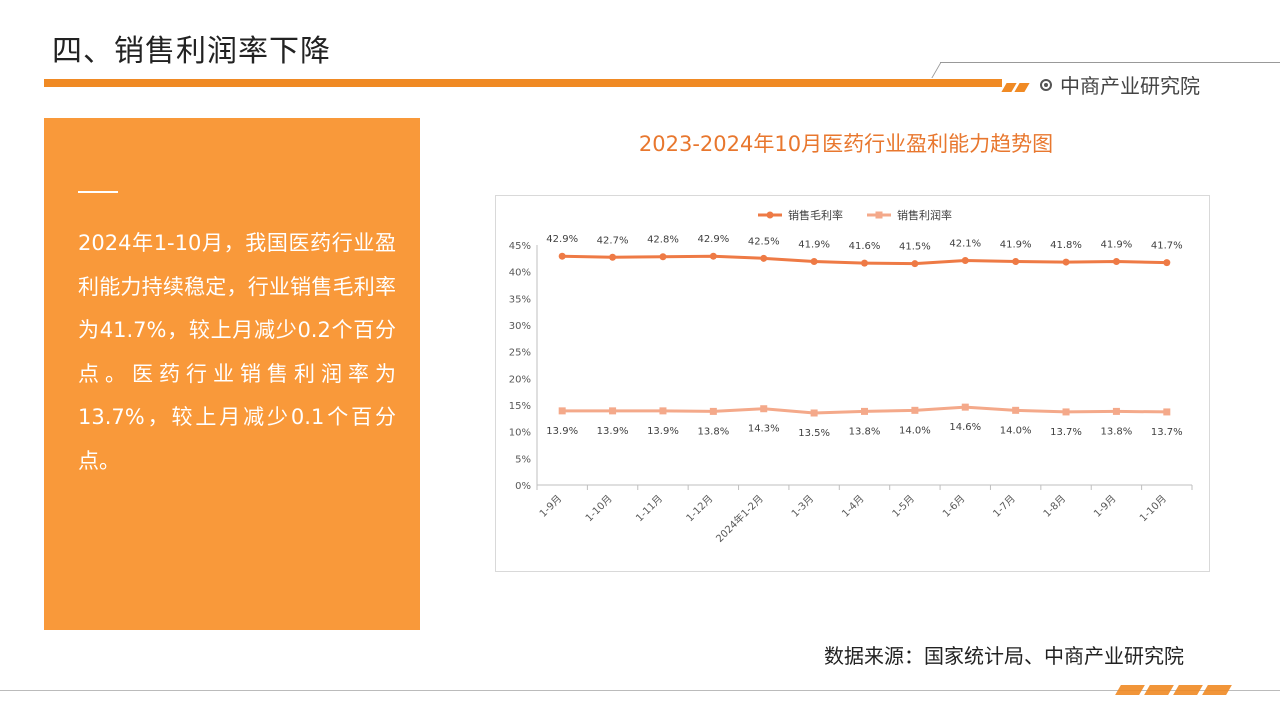 This screenshot has width=1280, height=720. Describe the element at coordinates (520, 406) in the screenshot. I see `y-tick-label: 15%` at that location.